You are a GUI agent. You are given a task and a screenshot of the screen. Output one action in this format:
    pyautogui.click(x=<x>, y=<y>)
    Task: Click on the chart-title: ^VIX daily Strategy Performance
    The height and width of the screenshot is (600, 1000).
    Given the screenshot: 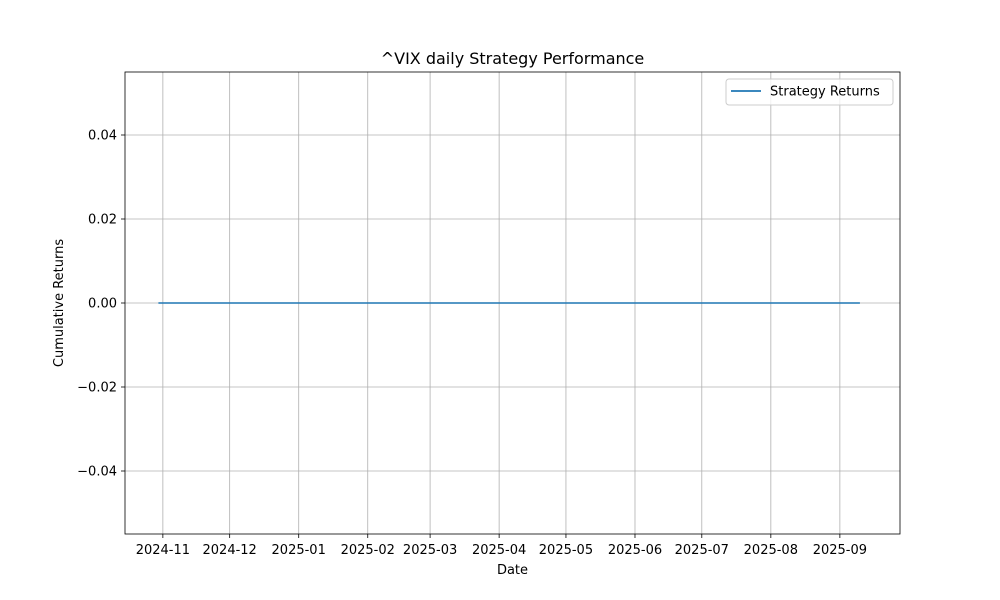 What is the action you would take?
    pyautogui.click(x=513, y=58)
    